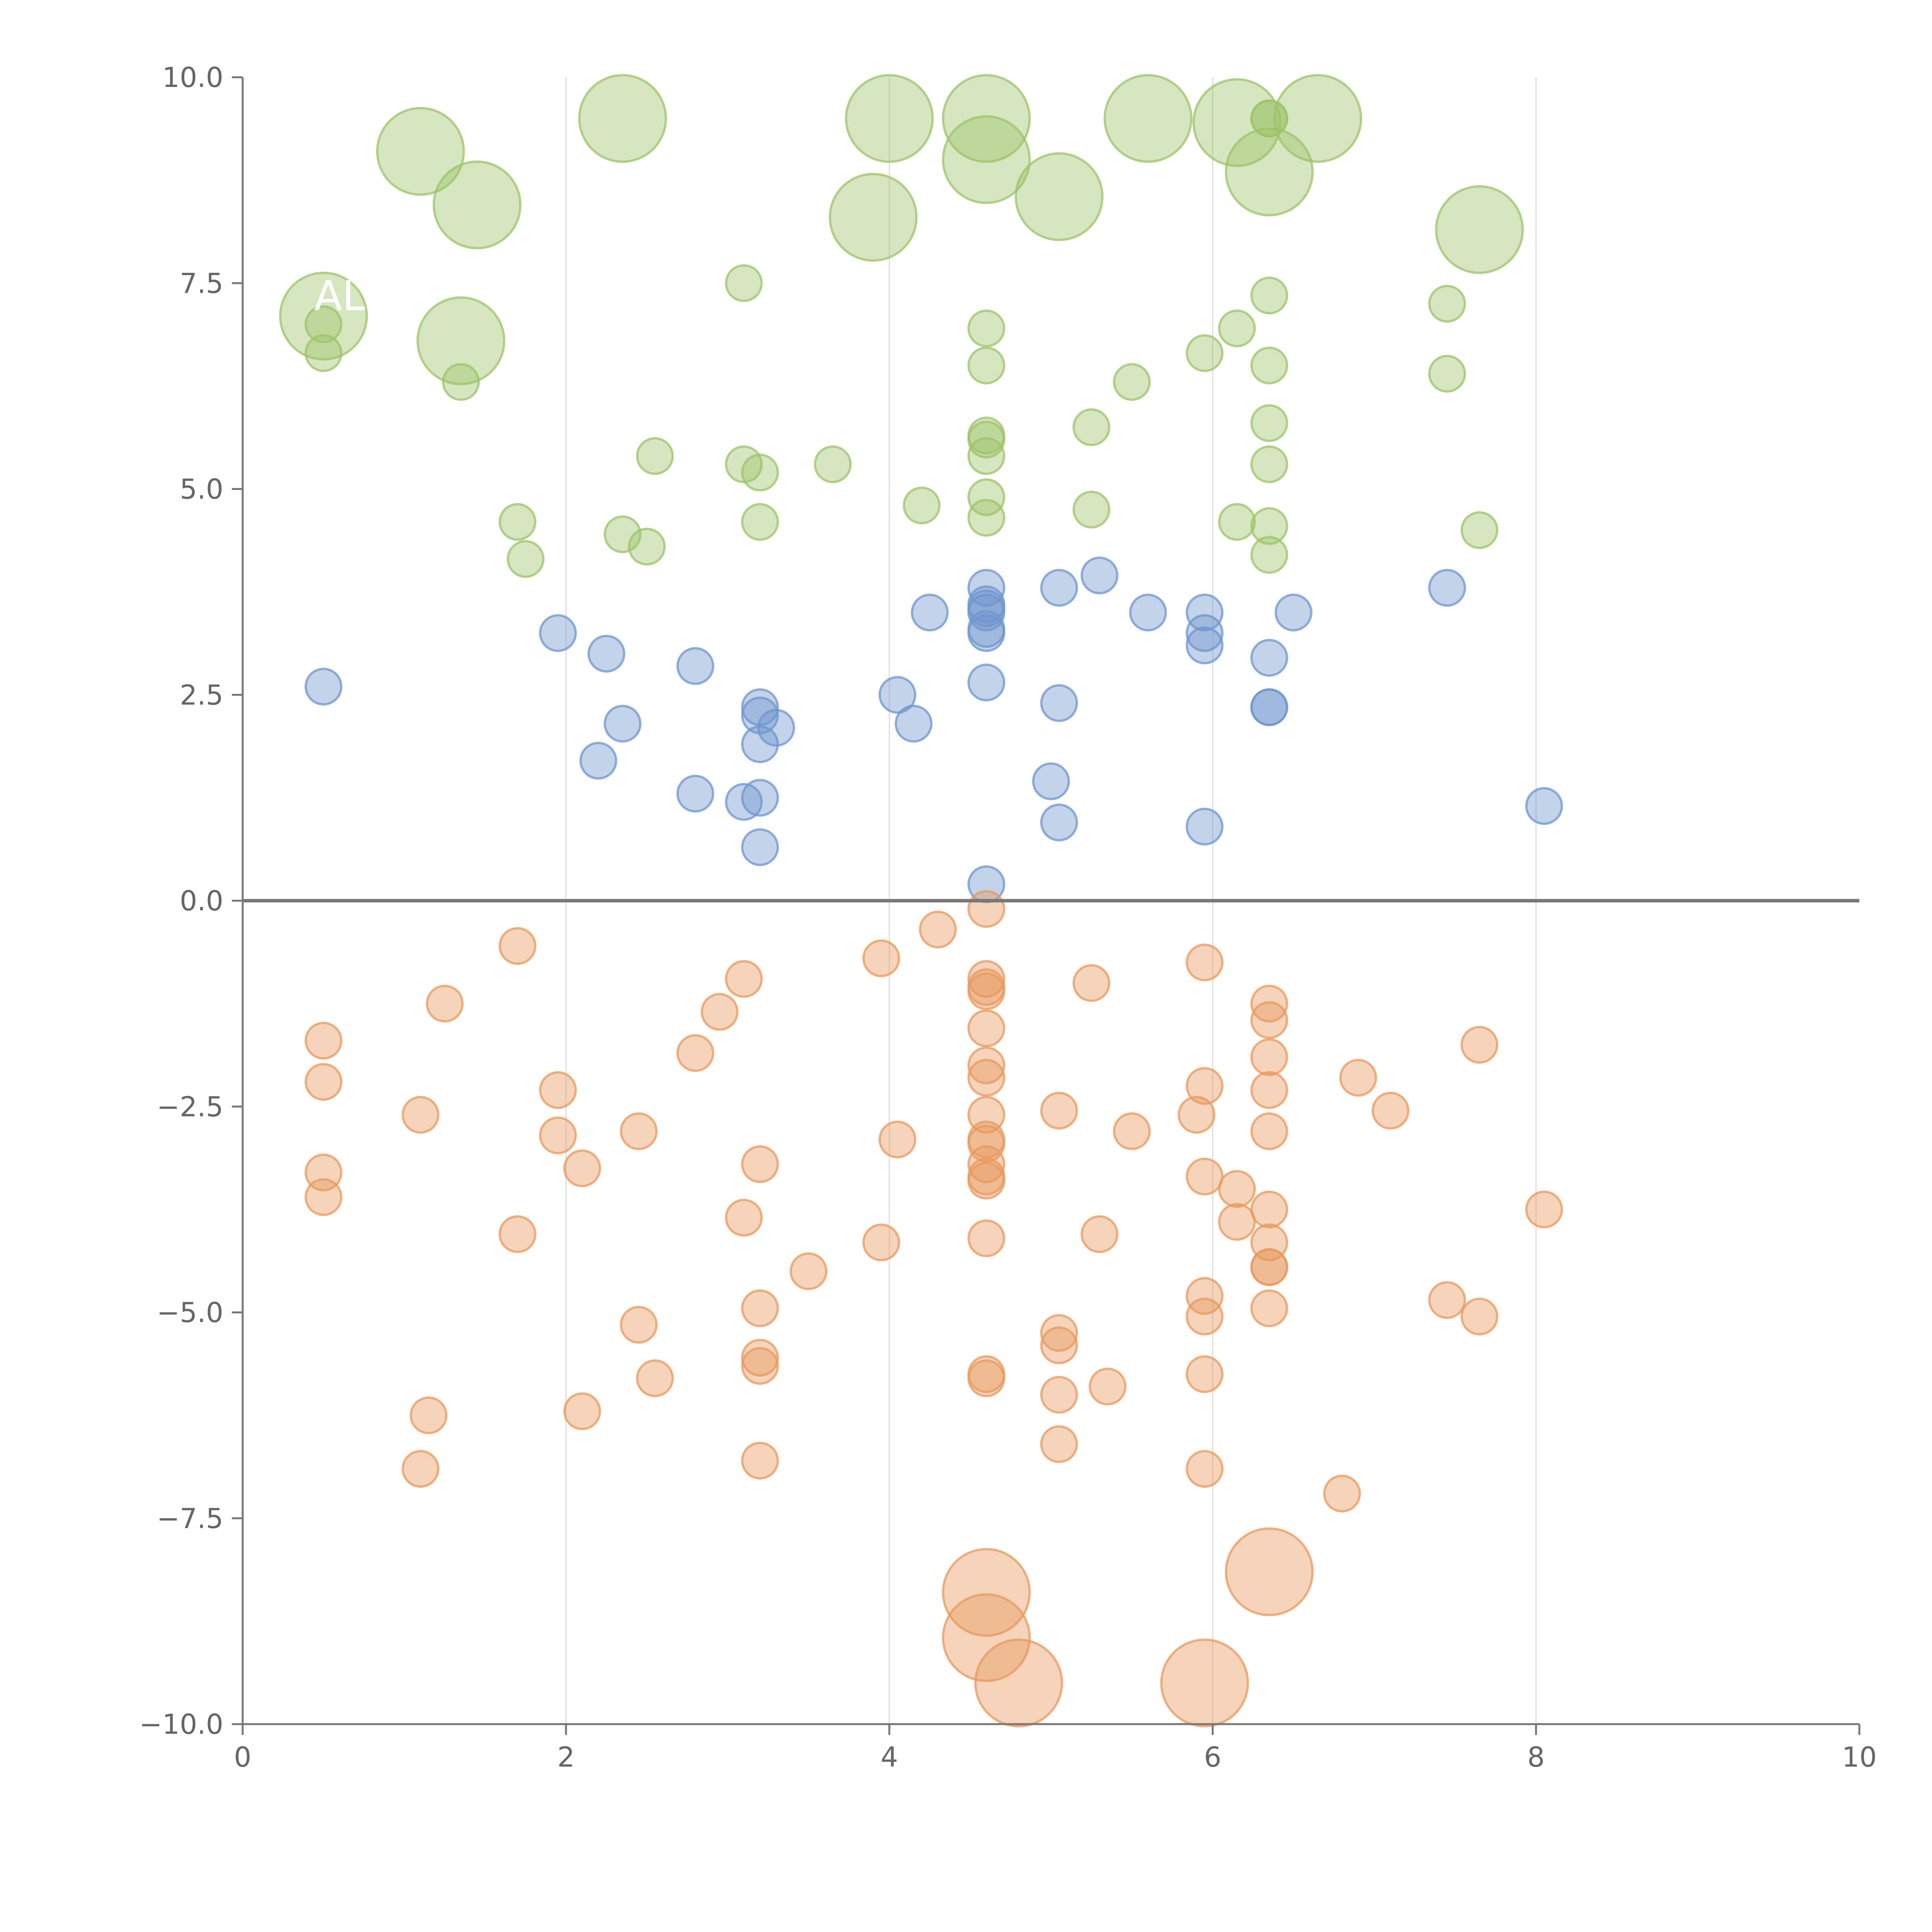 This screenshot has height=1932, width=1932. Describe the element at coordinates (1859, 1757) in the screenshot. I see `x-tick-label: 10` at that location.